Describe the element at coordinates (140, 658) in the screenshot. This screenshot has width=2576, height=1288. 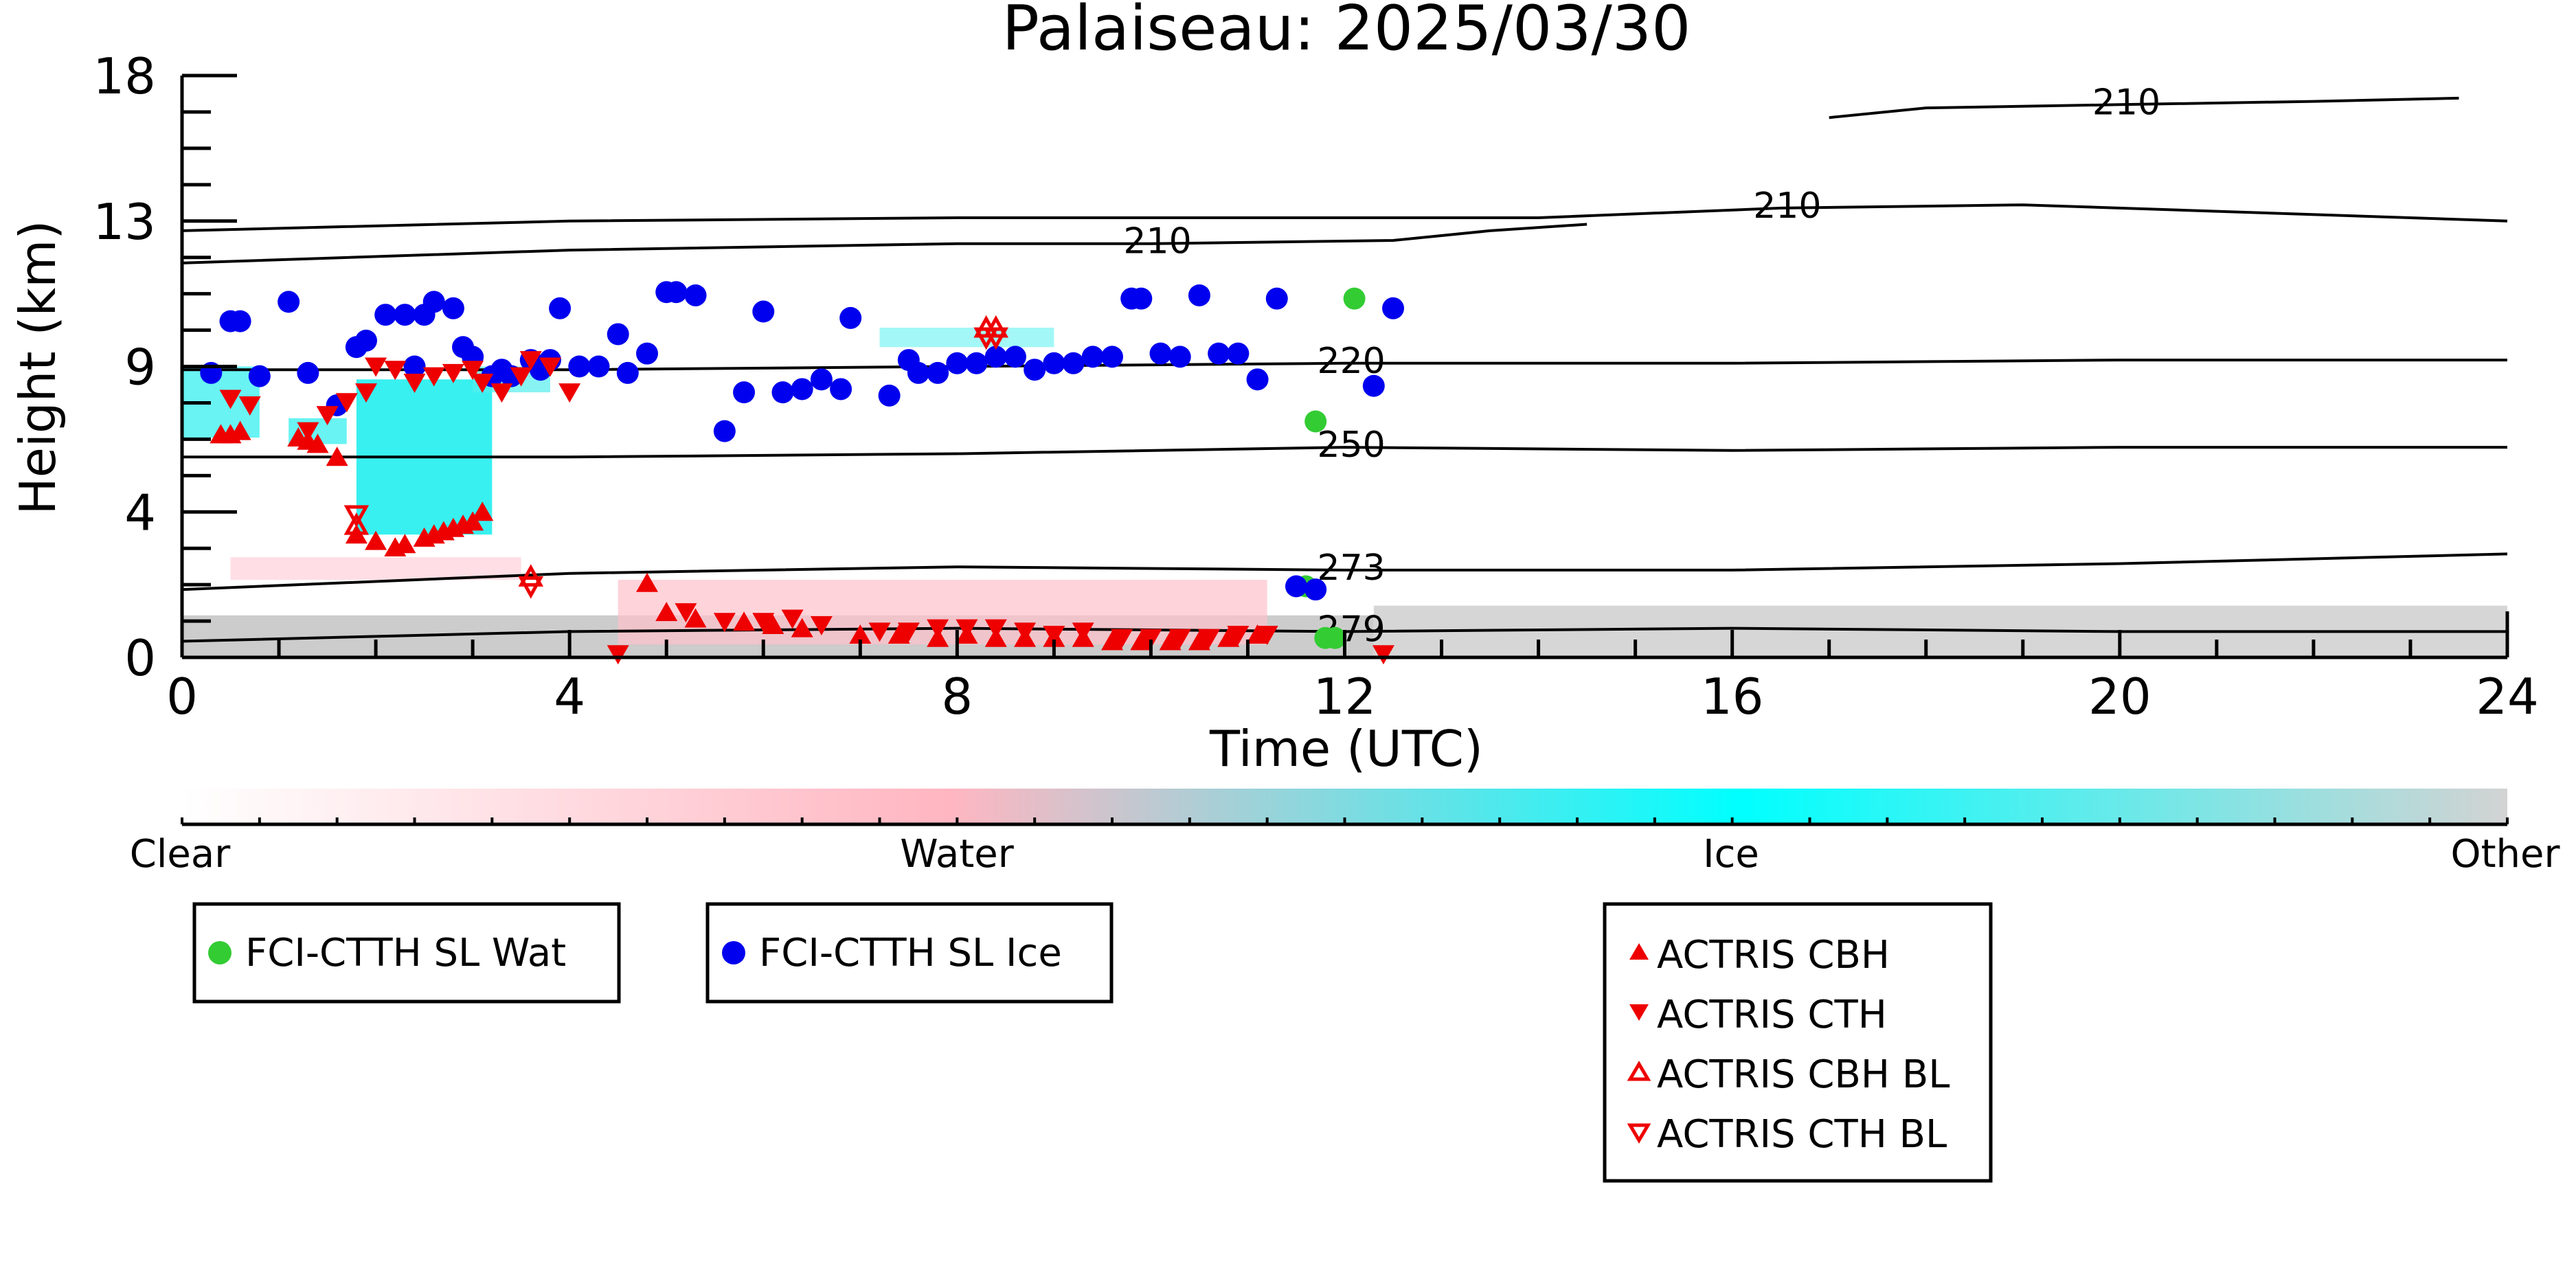
I see `y-tick-label: 0` at that location.